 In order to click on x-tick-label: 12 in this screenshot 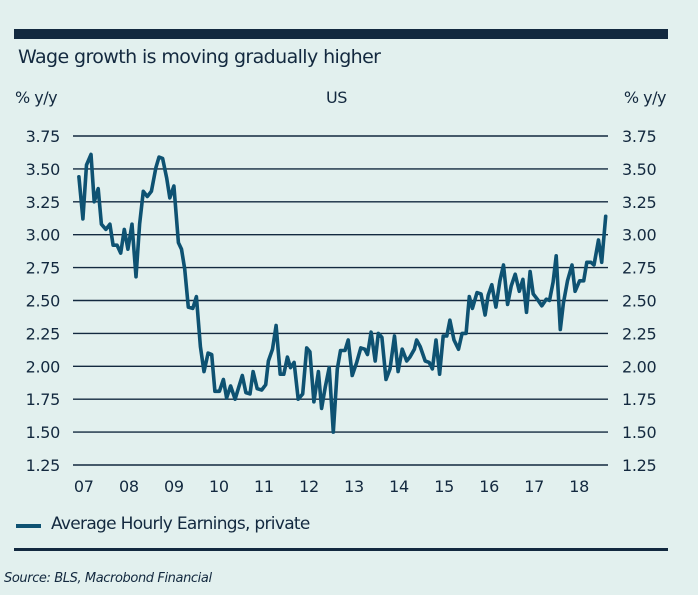, I will do `click(309, 486)`.